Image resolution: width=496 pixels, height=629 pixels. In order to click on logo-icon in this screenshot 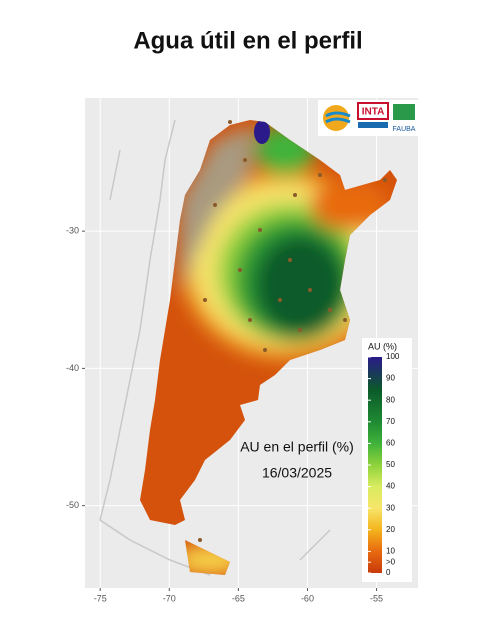, I will do `click(338, 117)`.